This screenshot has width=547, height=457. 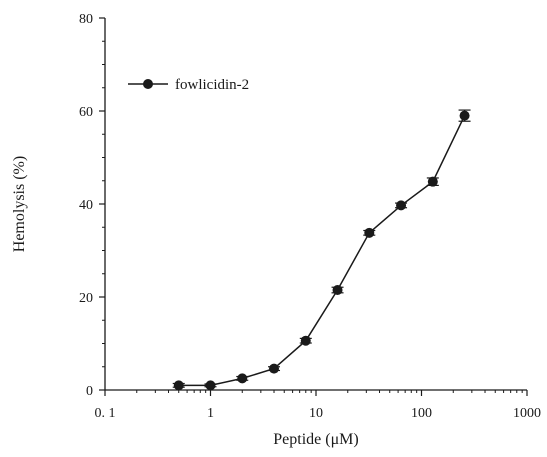 I want to click on legend-label: fowlicidin-2, so click(x=212, y=85).